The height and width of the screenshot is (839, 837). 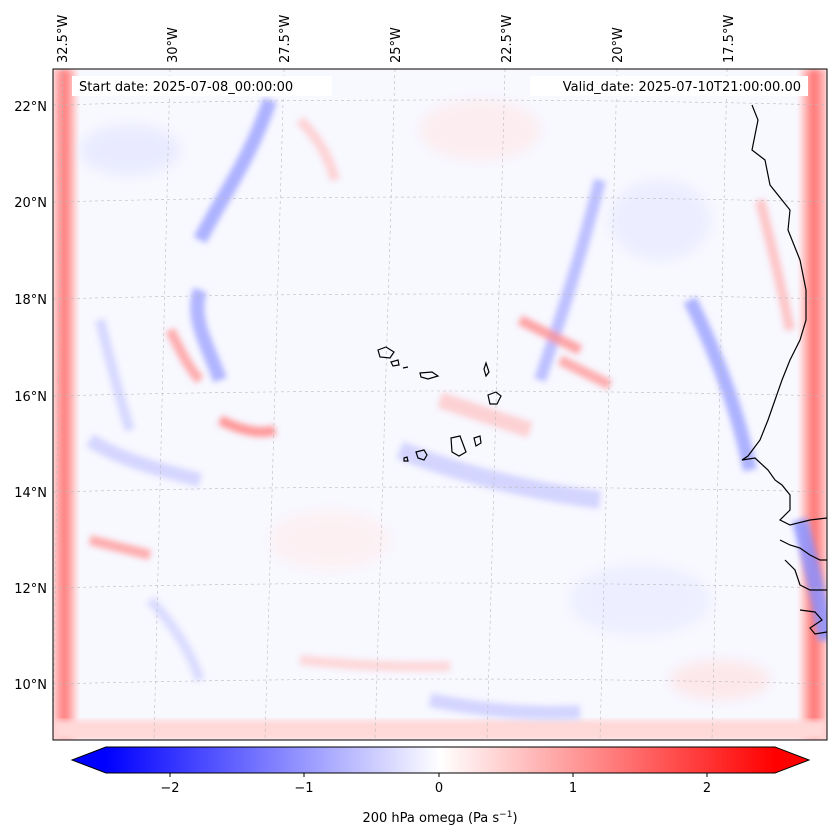 I want to click on start-date-label: Start date: 2025-07-08_00:00:00, so click(x=186, y=87).